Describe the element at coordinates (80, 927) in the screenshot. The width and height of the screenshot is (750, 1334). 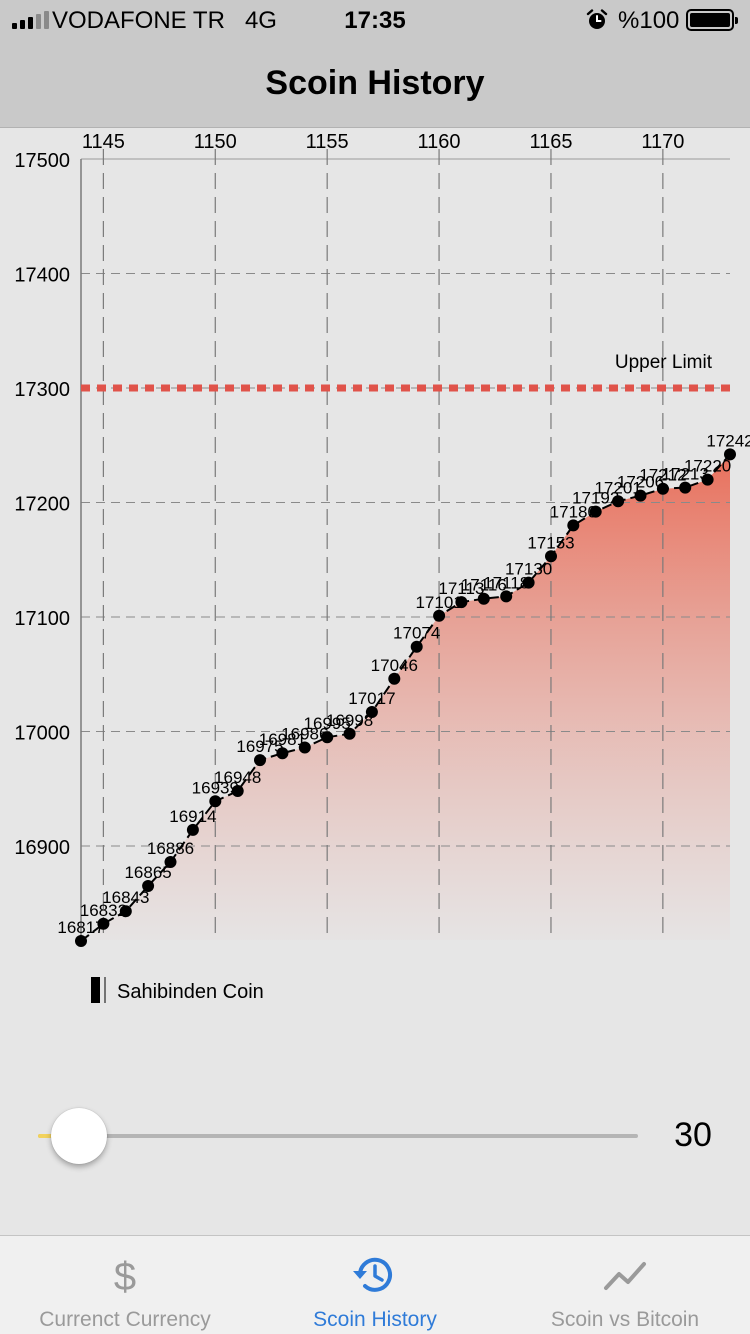
I see `data-label: 16817` at that location.